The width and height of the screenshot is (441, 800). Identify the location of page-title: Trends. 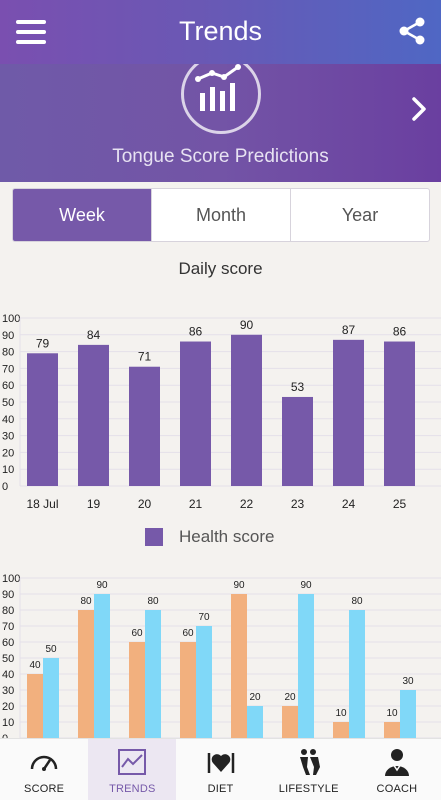
(220, 31).